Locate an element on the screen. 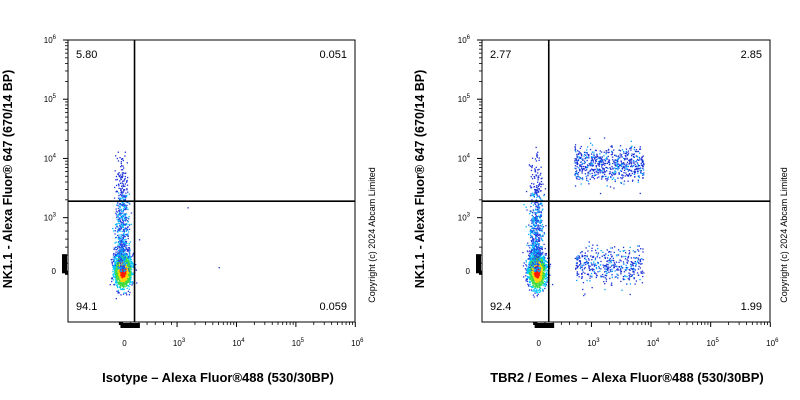  x-axis-label-left: Isotype – Alexa Fluor®488 (530/30BP) is located at coordinates (218, 377).